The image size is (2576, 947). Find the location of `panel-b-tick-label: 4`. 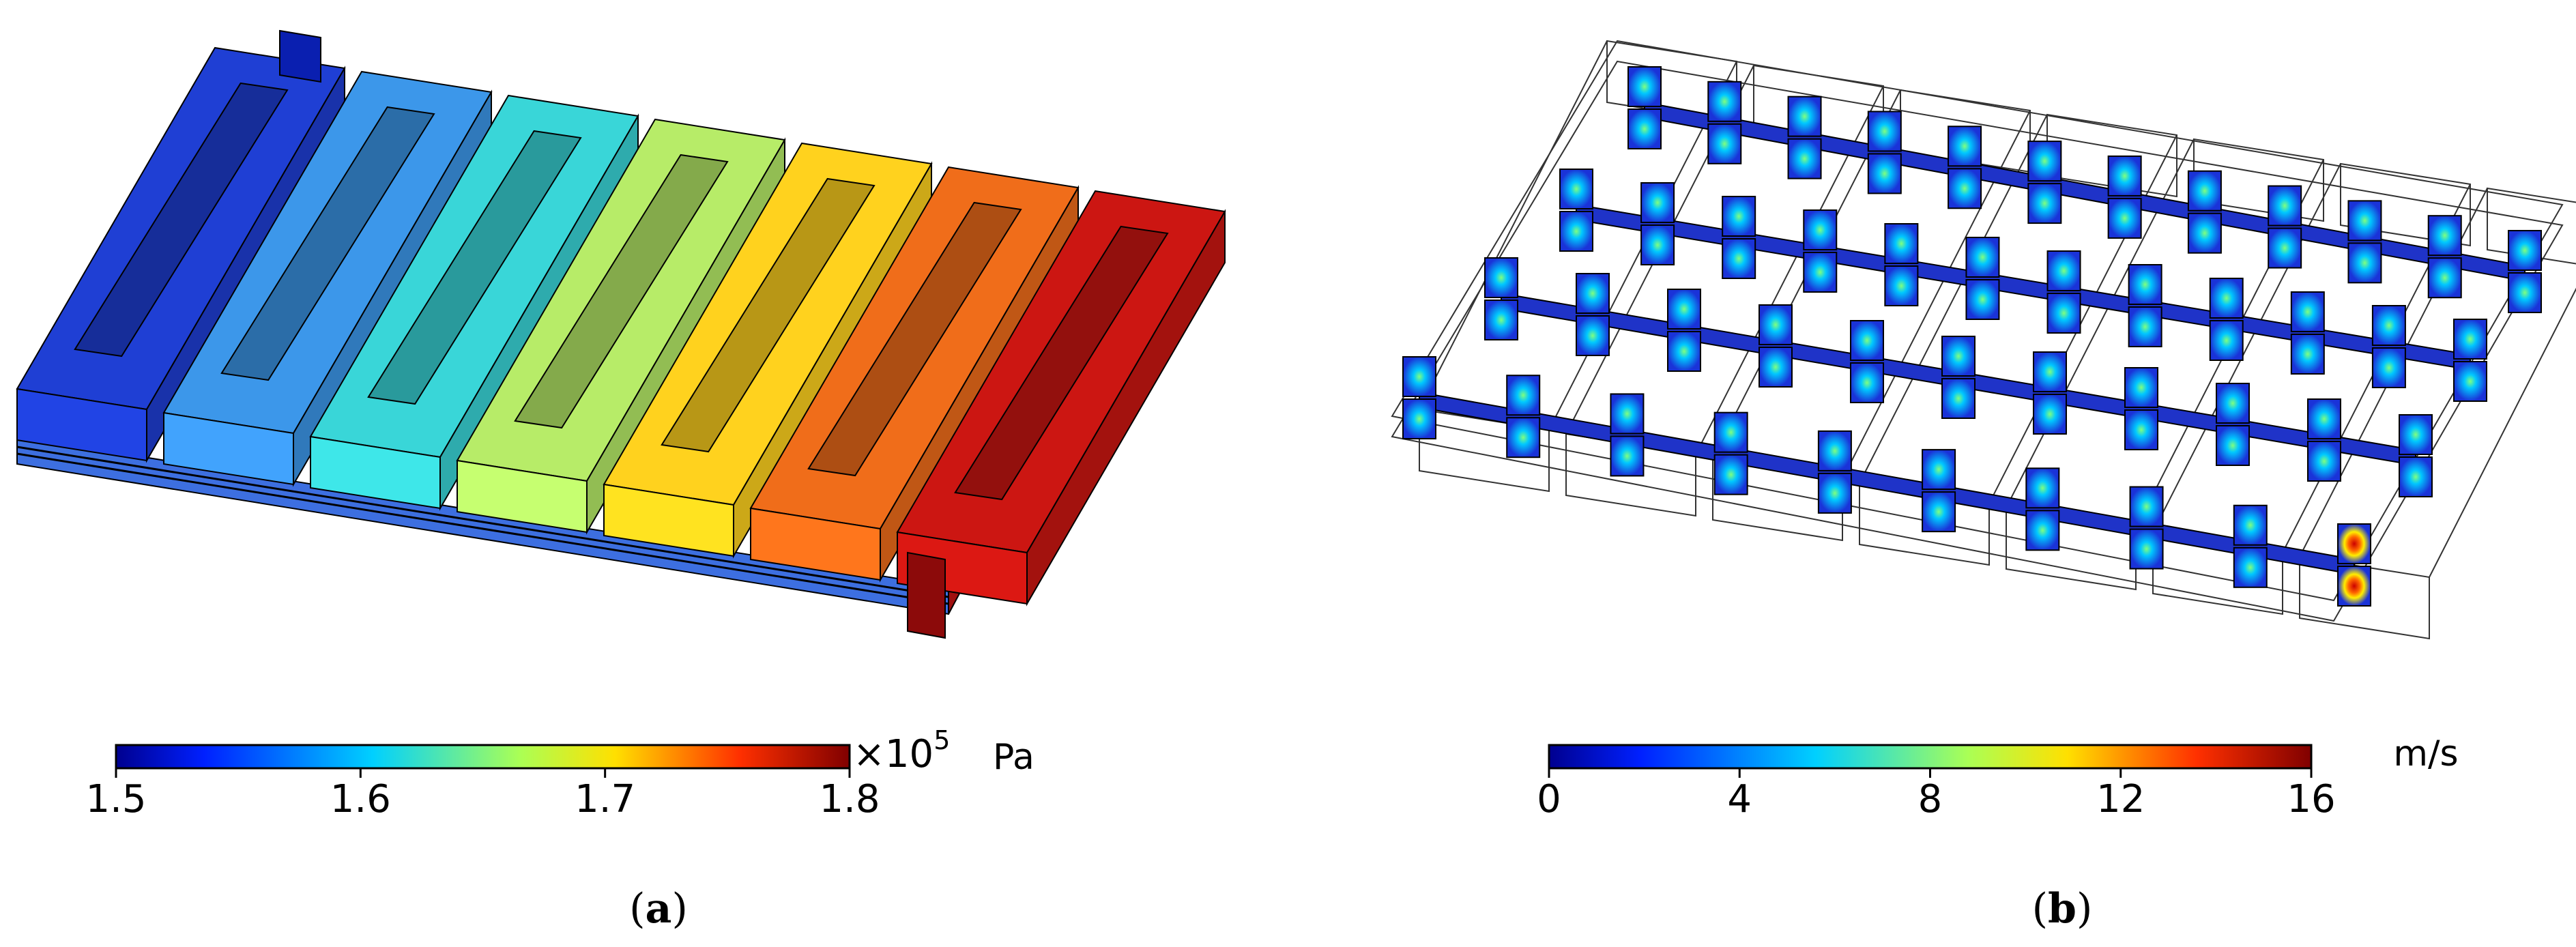

panel-b-tick-label: 4 is located at coordinates (1739, 799).